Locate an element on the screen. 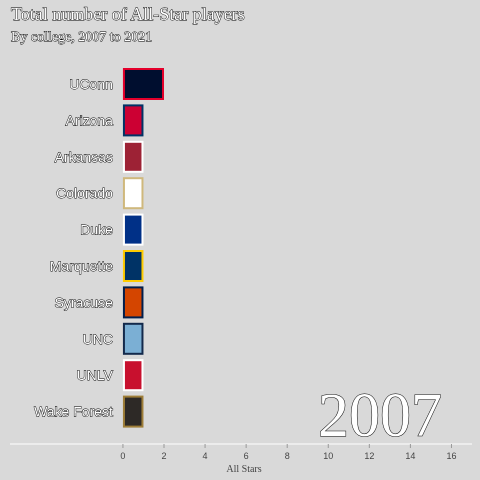  category-label: Marquette is located at coordinates (81, 266).